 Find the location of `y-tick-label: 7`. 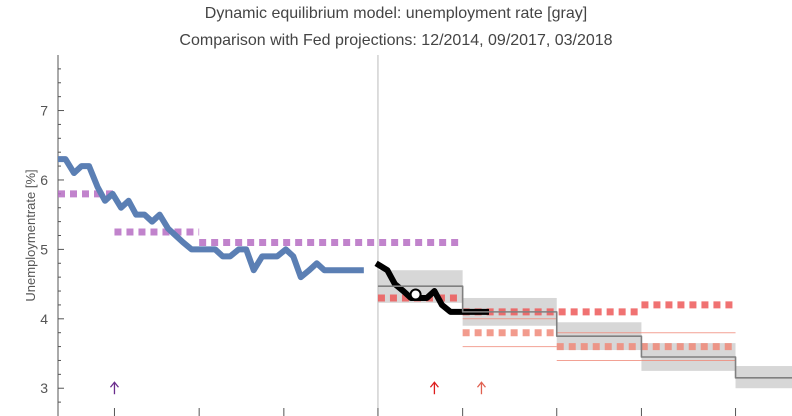

y-tick-label: 7 is located at coordinates (44, 111).